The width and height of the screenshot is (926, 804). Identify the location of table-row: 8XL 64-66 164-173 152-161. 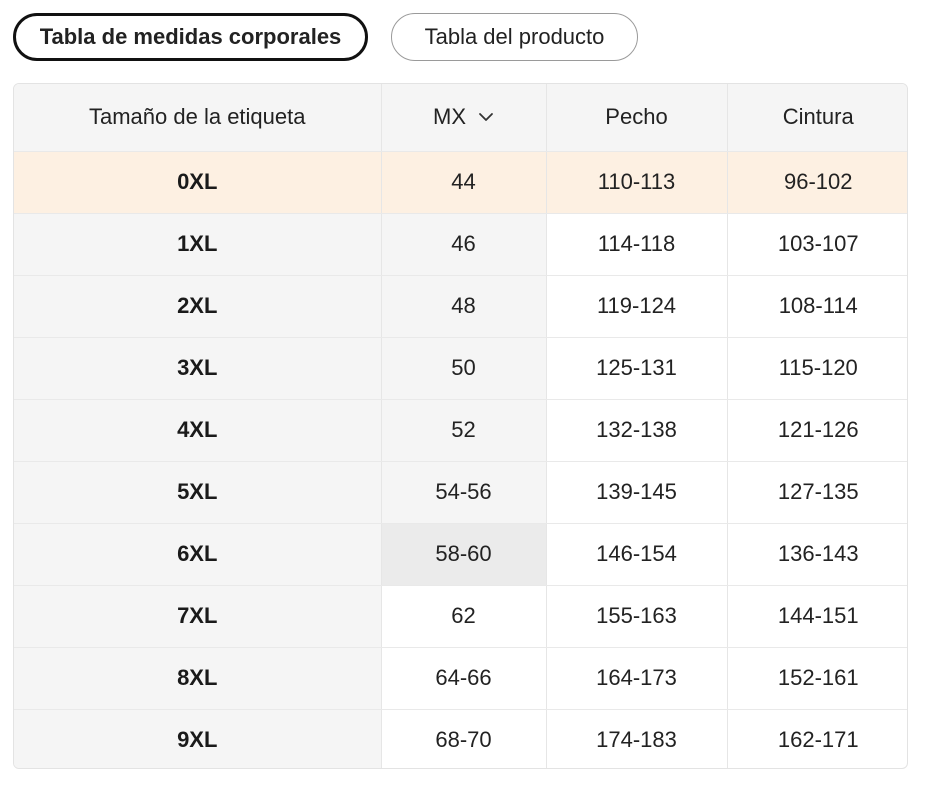
(460, 678).